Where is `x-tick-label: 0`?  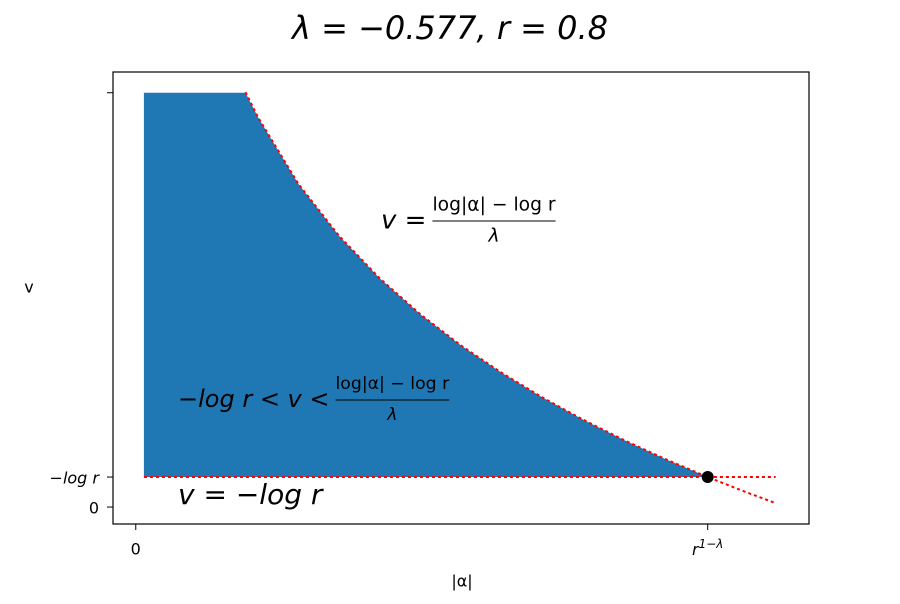
x-tick-label: 0 is located at coordinates (136, 549).